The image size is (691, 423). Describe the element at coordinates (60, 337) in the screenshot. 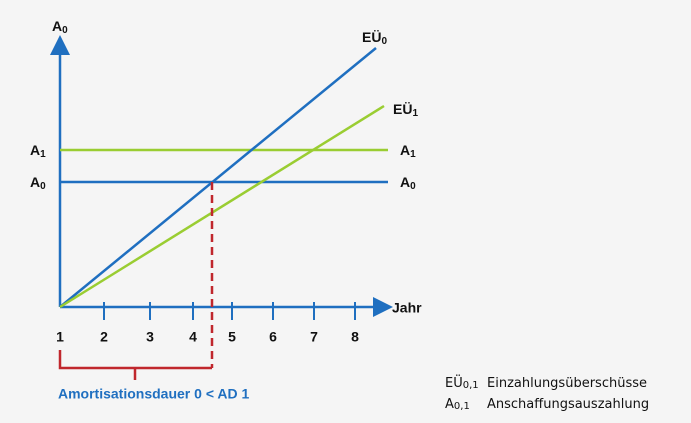

I see `x-tick-label: 1` at that location.